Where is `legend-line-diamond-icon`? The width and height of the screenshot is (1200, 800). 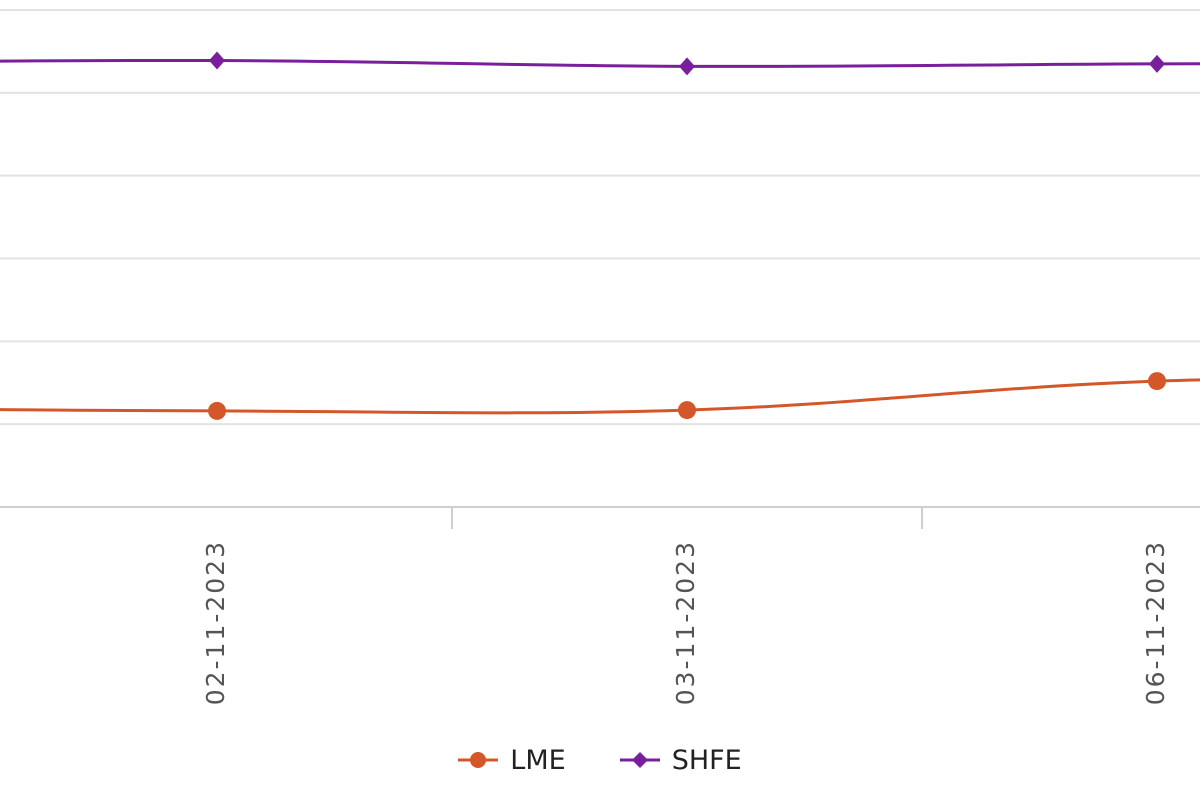 legend-line-diamond-icon is located at coordinates (639, 760).